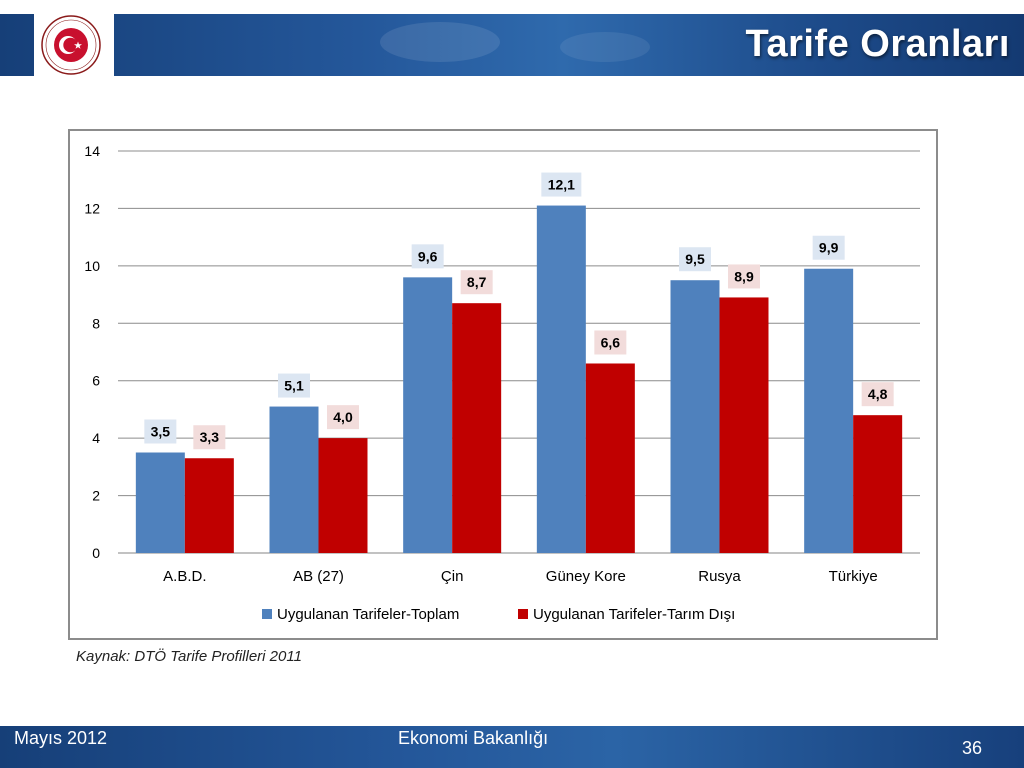  What do you see at coordinates (634, 614) in the screenshot?
I see `legend-label: Uygulanan Tarifeler-Tarım Dışı` at bounding box center [634, 614].